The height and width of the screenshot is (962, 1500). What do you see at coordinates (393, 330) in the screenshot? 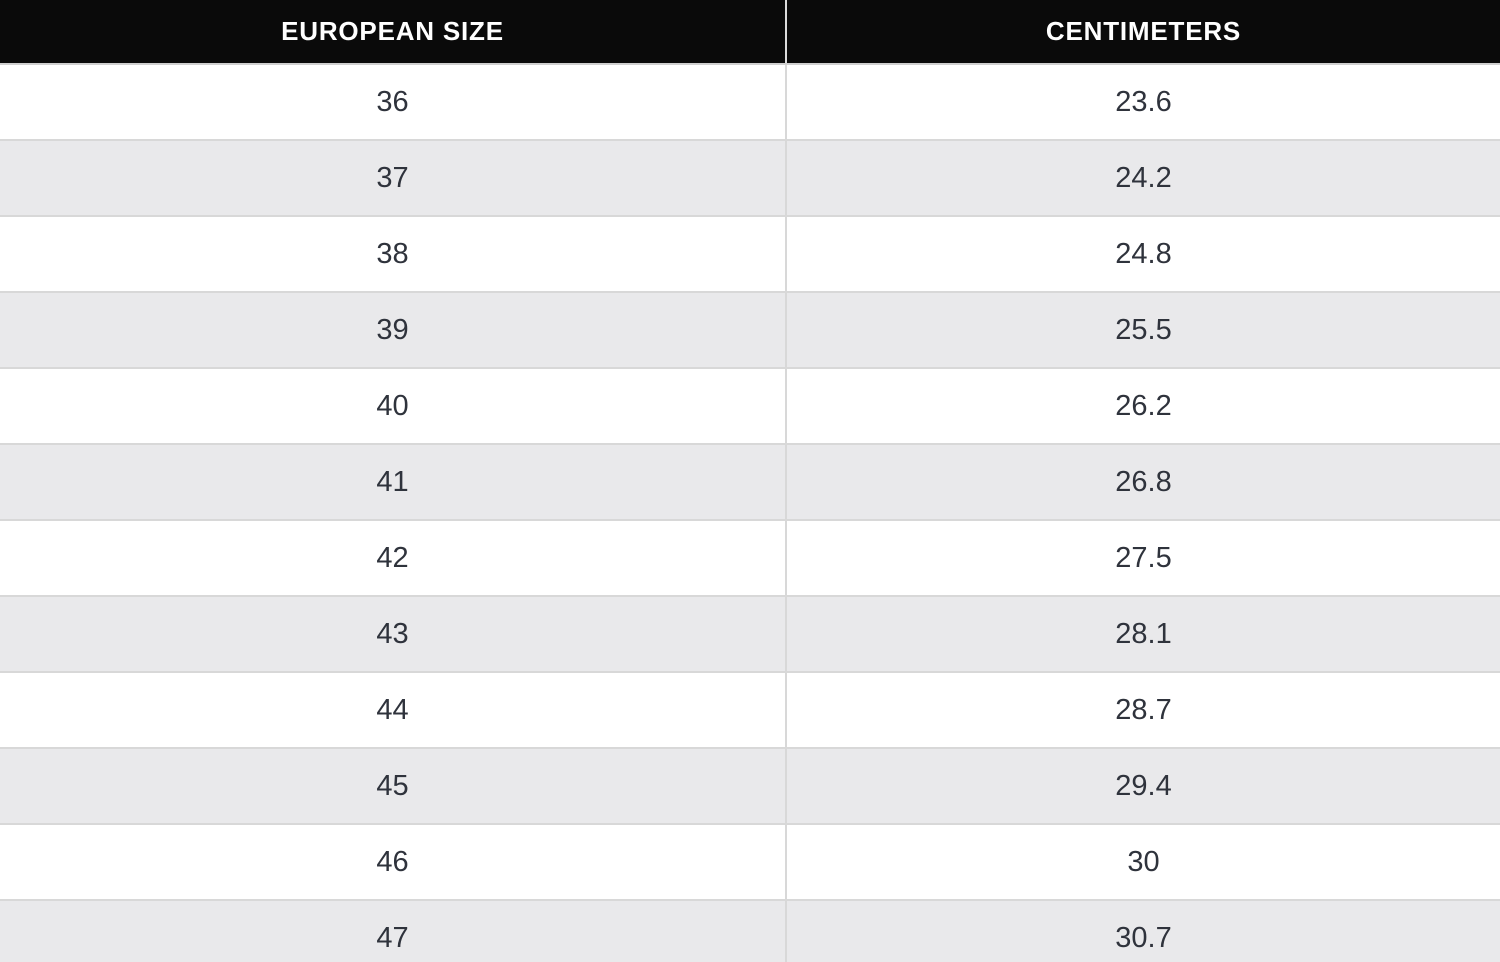
I see `size-cell: 39` at bounding box center [393, 330].